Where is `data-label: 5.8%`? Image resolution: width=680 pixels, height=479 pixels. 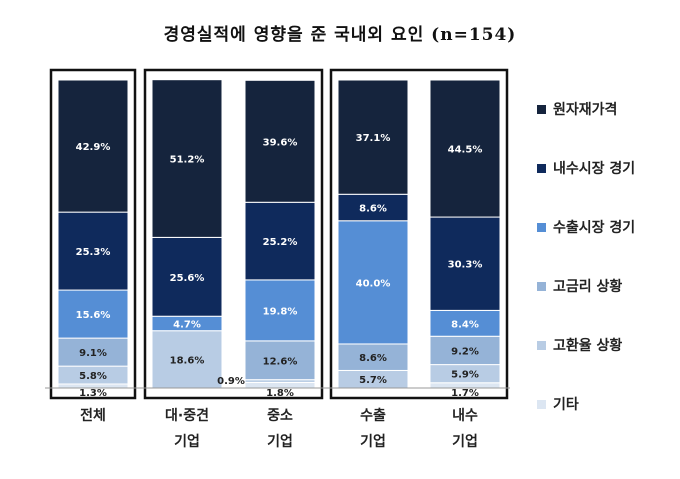 data-label: 5.8% is located at coordinates (93, 376).